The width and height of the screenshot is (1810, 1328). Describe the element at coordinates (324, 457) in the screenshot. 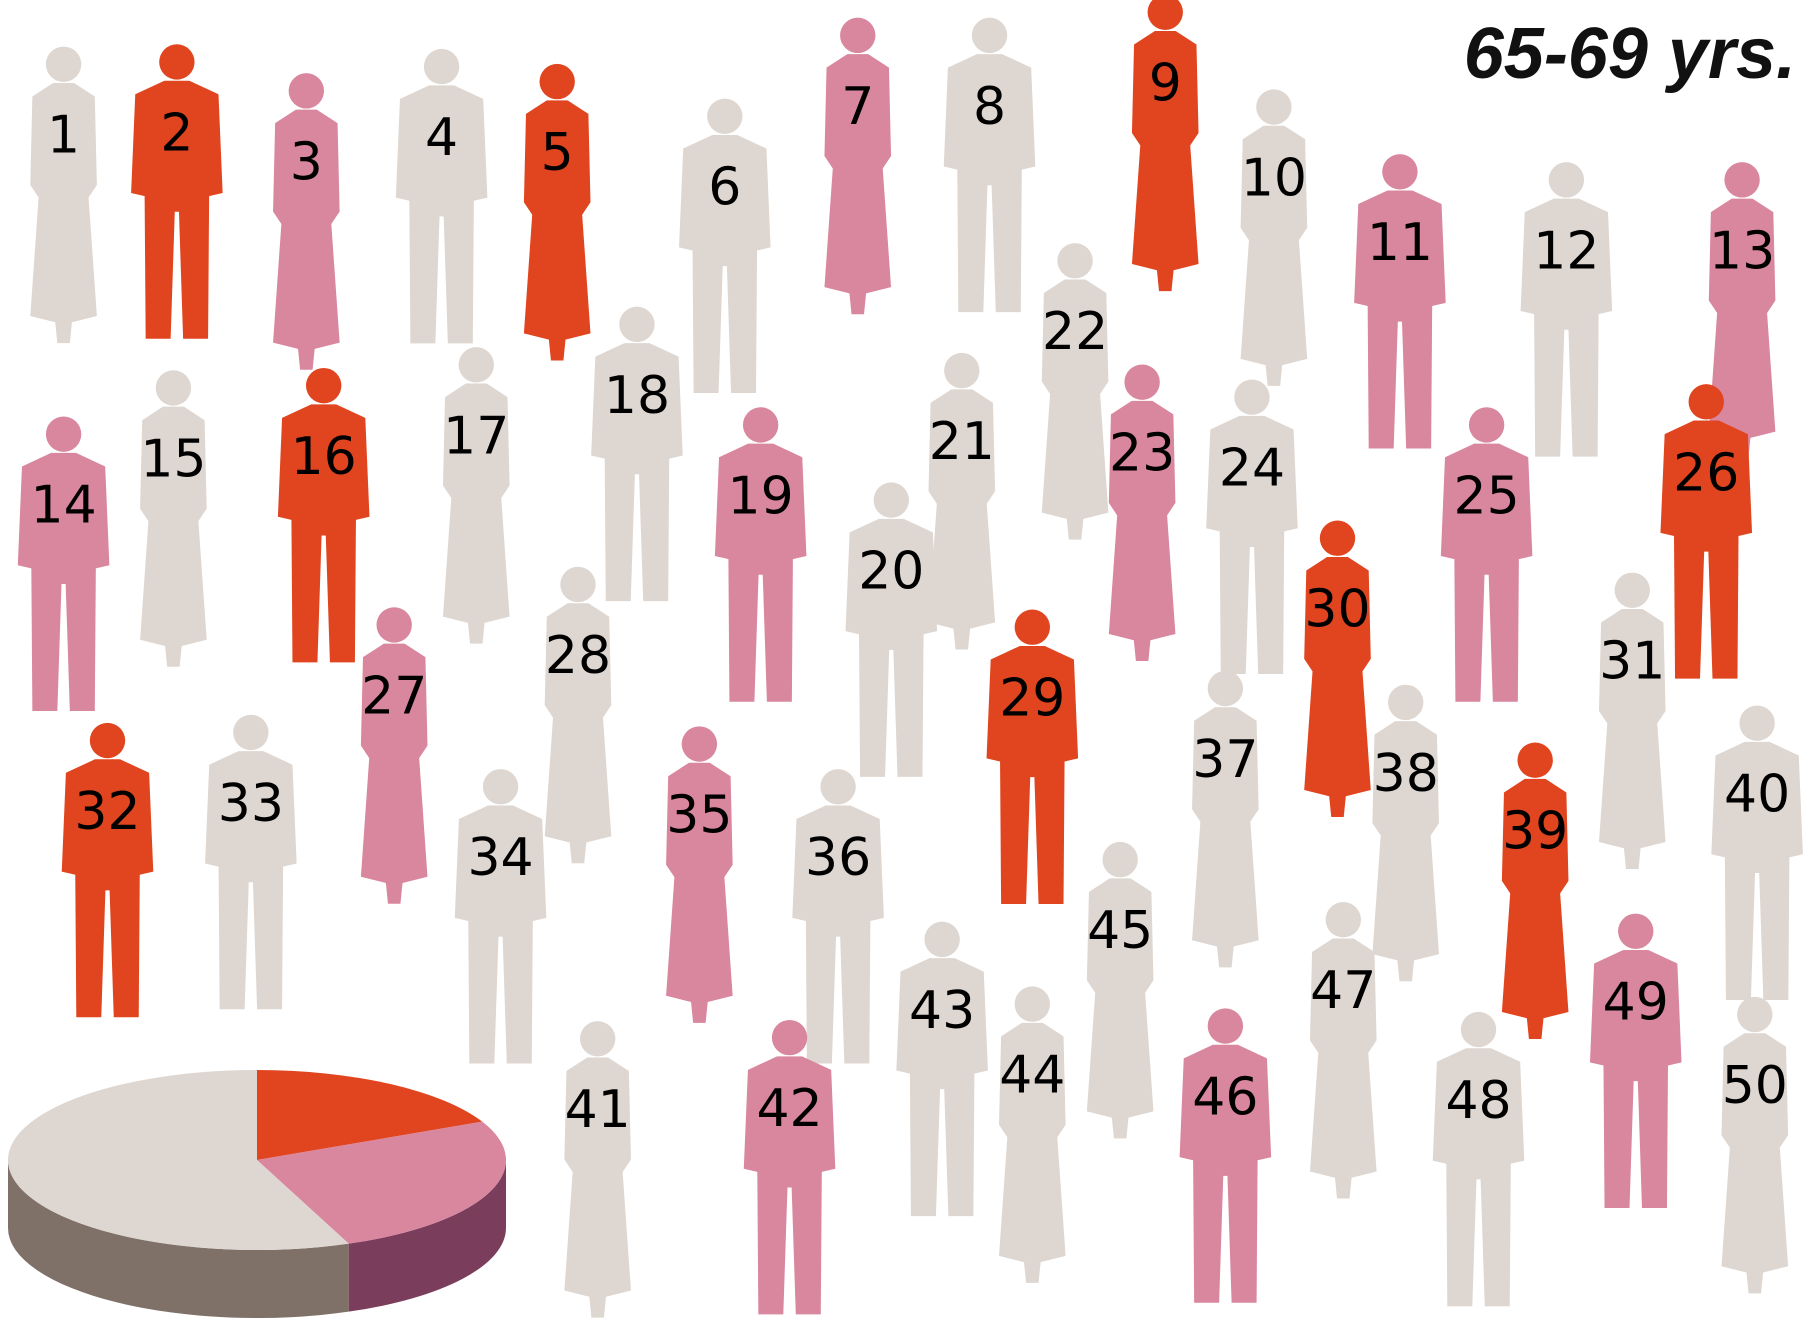

I see `person-number: 16` at that location.